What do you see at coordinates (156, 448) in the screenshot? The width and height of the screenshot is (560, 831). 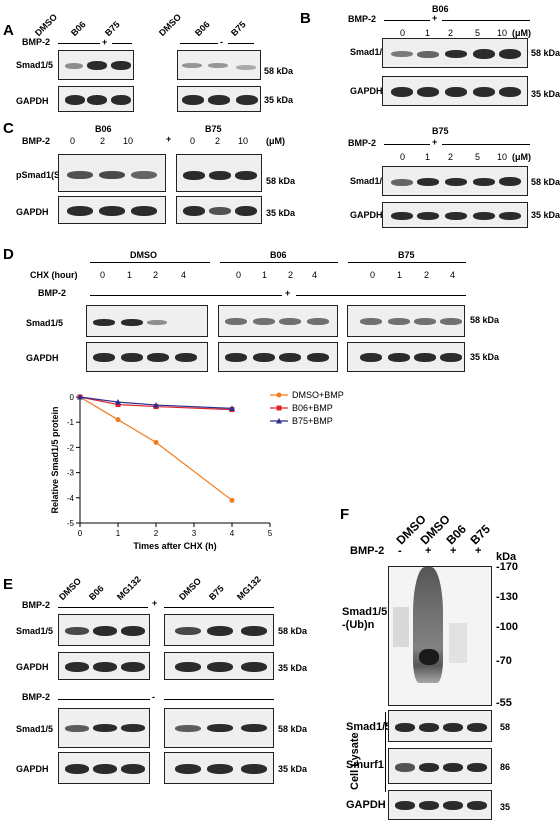 I see `chart-series` at bounding box center [156, 448].